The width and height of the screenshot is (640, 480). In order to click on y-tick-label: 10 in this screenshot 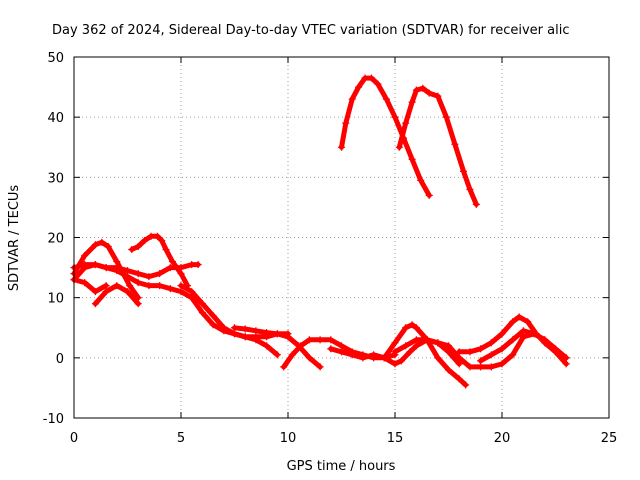, I will do `click(55, 299)`.